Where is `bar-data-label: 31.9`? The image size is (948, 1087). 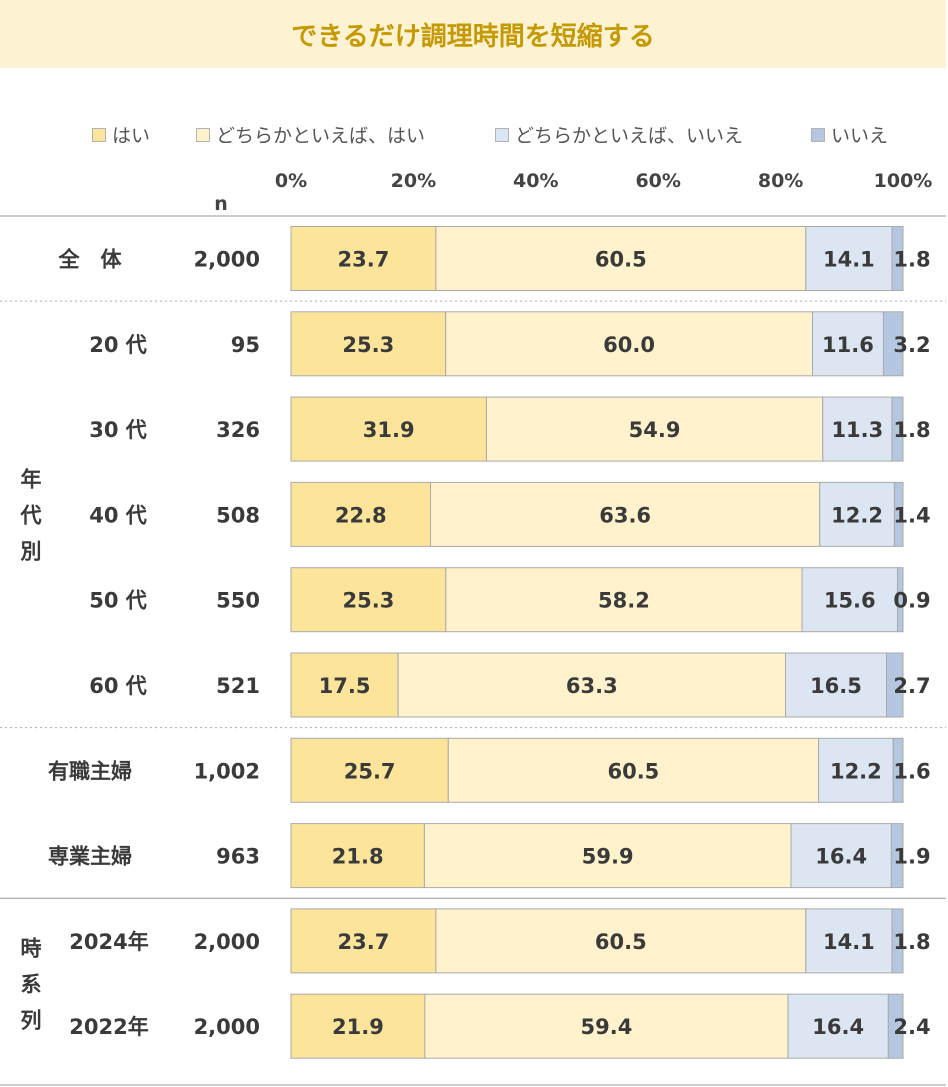 bar-data-label: 31.9 is located at coordinates (389, 430).